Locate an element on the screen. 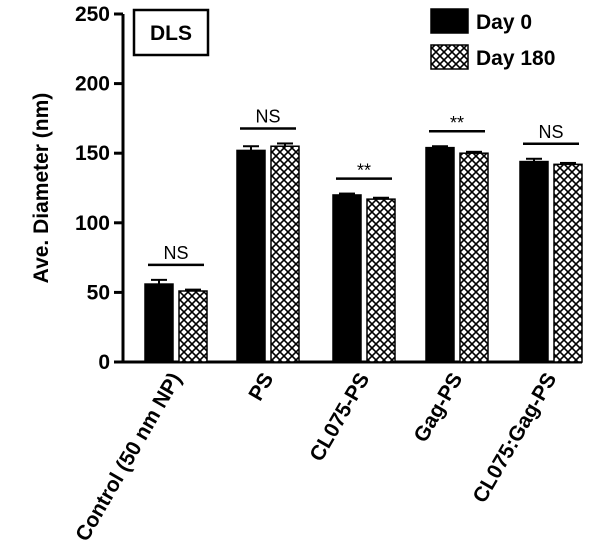 The height and width of the screenshot is (560, 598). y-tick-label: 0 is located at coordinates (104, 362).